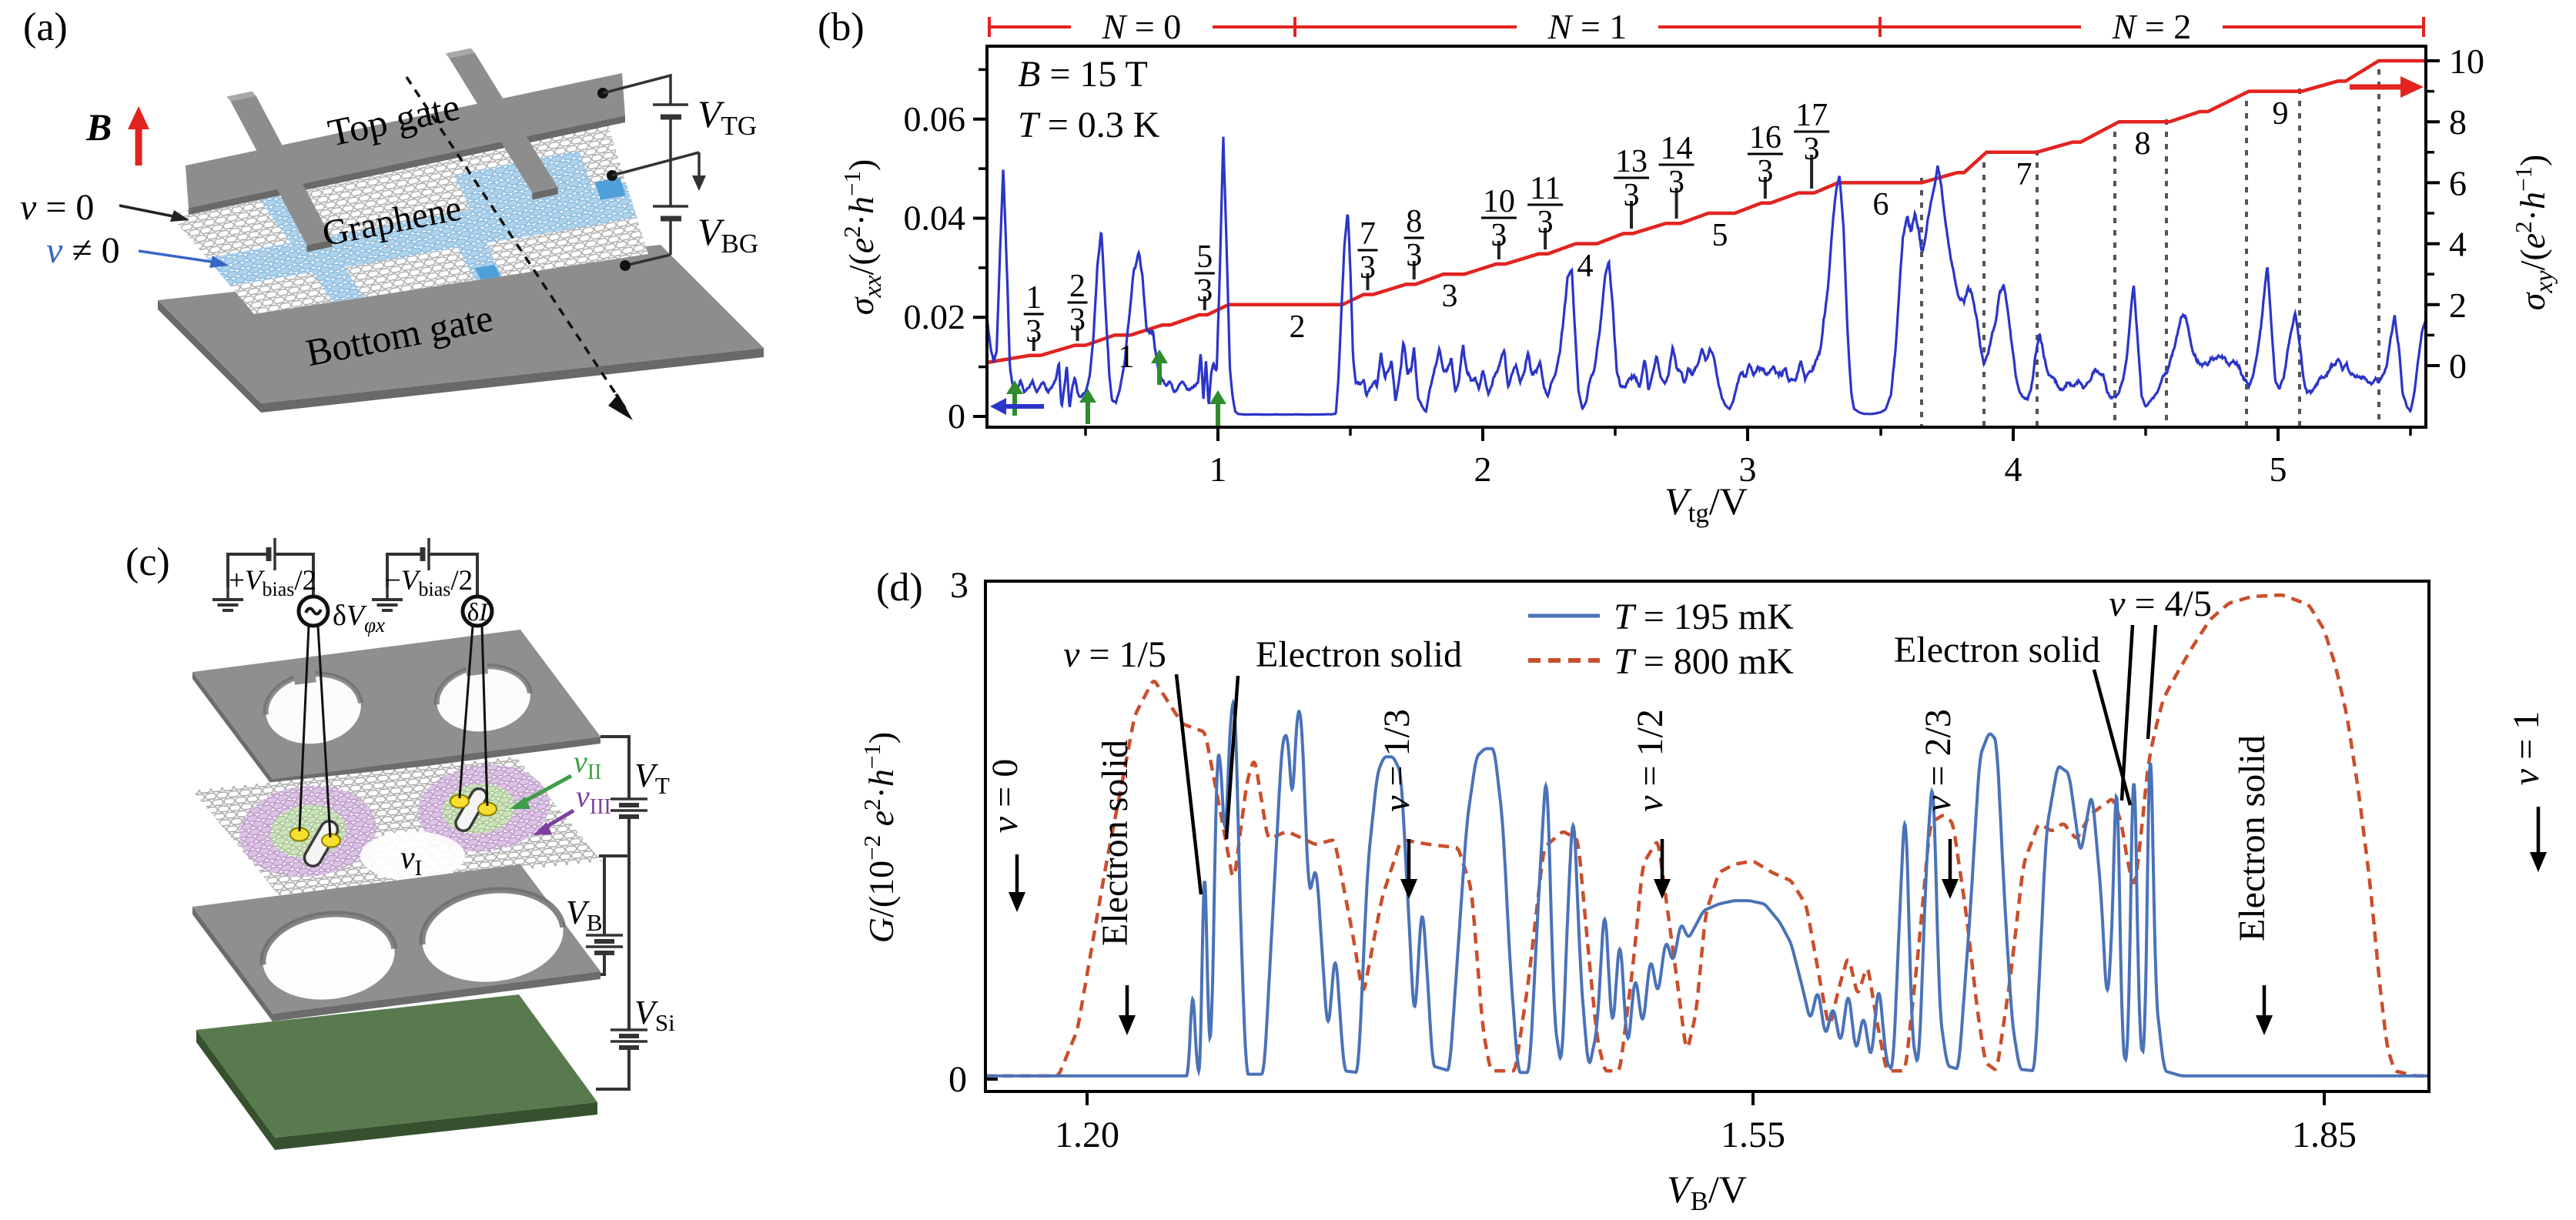 The width and height of the screenshot is (2576, 1220). What do you see at coordinates (1753, 1135) in the screenshot?
I see `svg-text: 1.55` at bounding box center [1753, 1135].